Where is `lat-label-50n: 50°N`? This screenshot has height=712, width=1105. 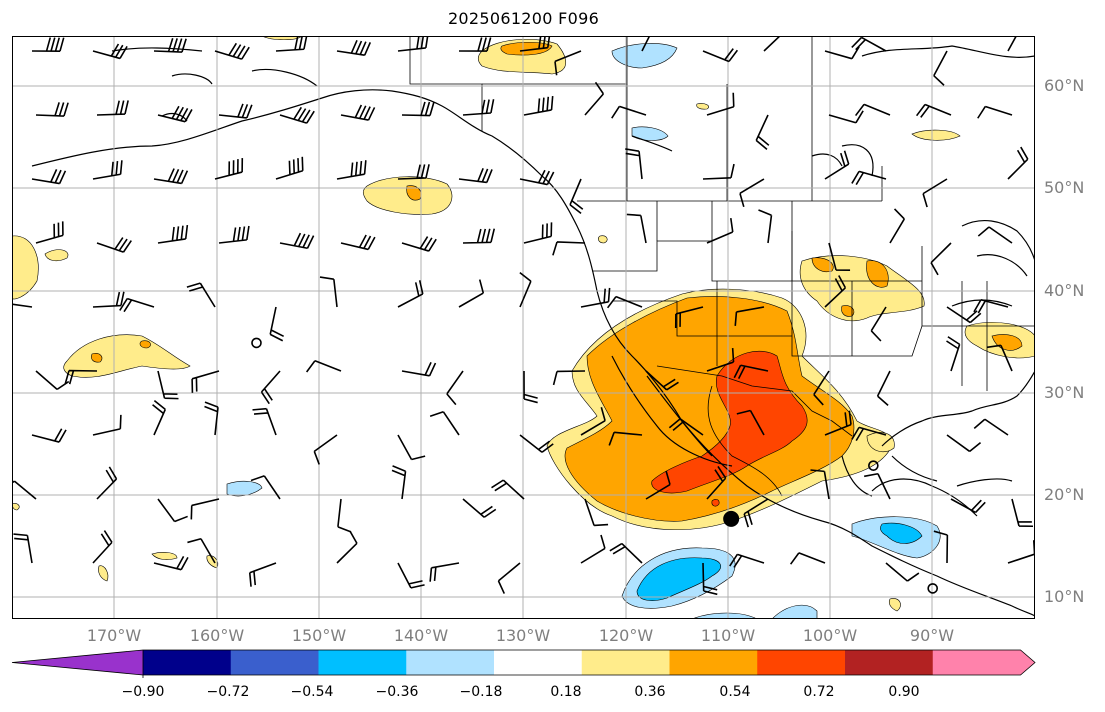 lat-label-50n: 50°N is located at coordinates (1064, 187).